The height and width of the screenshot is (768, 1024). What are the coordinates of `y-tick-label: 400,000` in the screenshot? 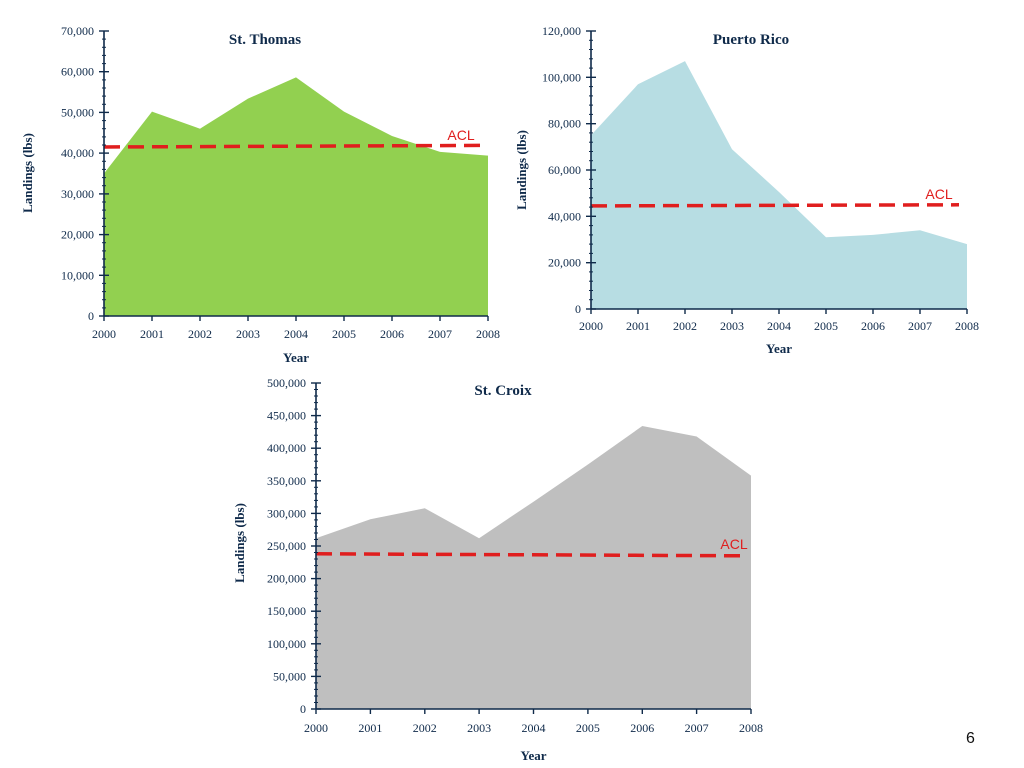 It's located at (286, 448).